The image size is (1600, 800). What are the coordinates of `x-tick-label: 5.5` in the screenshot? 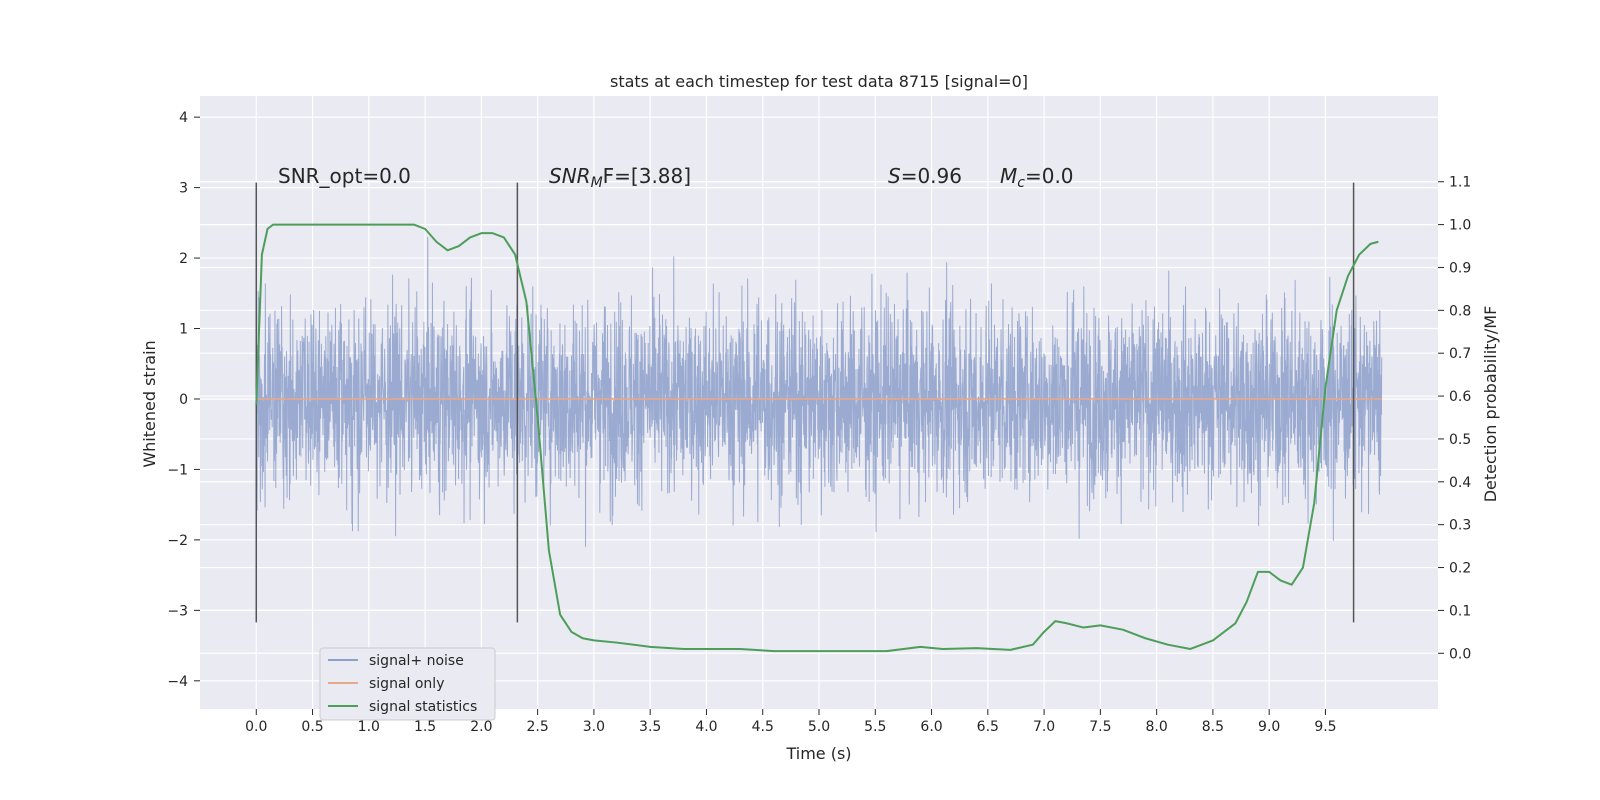 It's located at (875, 727).